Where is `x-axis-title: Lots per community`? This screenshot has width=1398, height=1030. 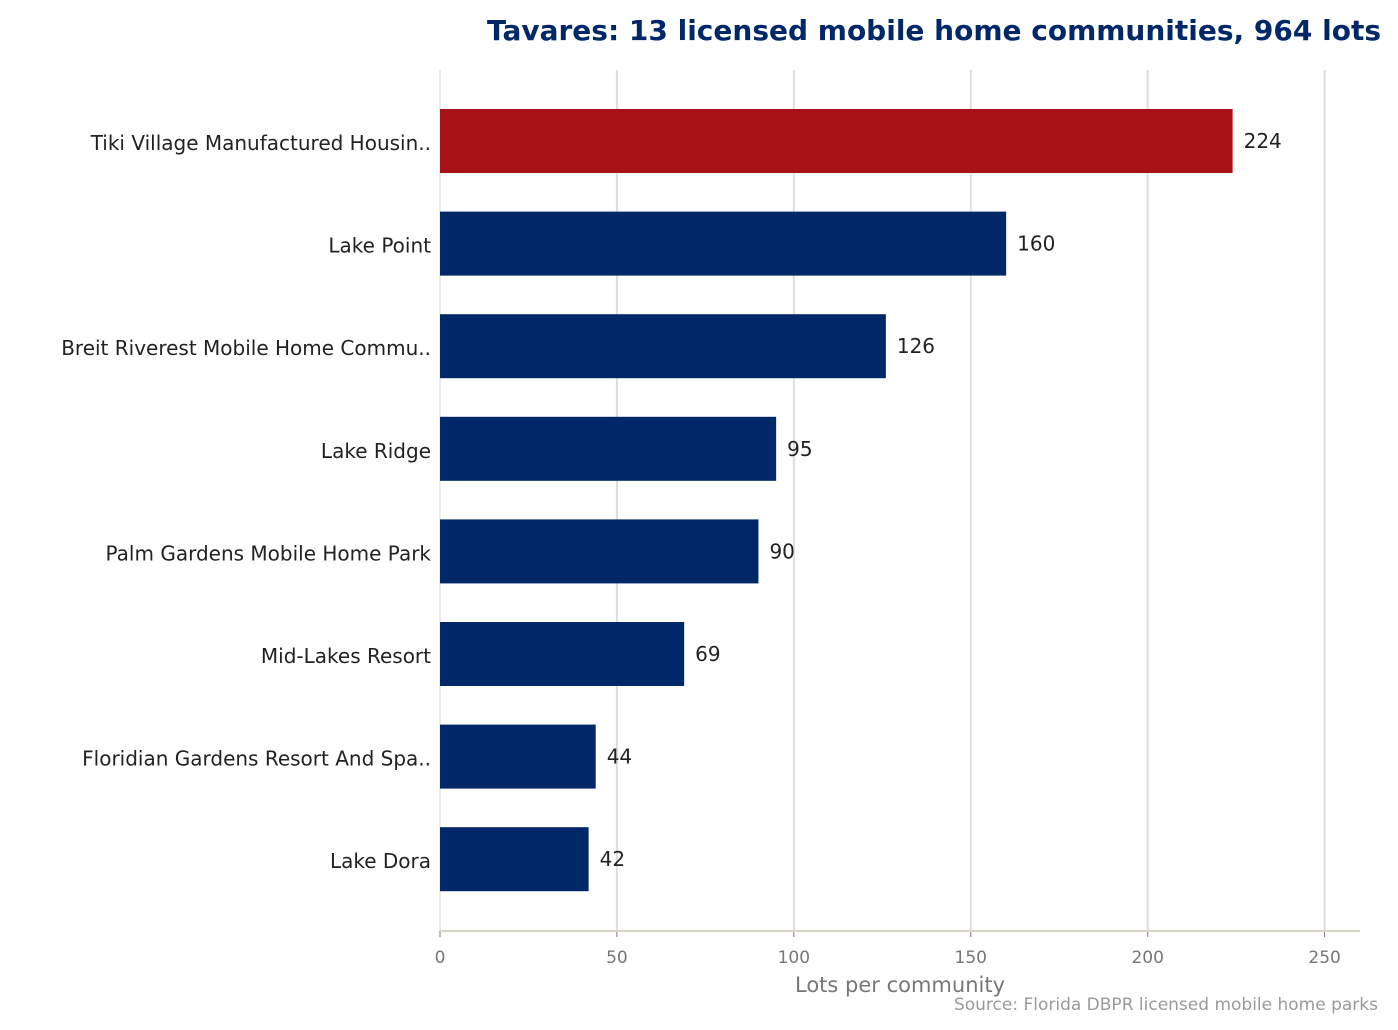
x-axis-title: Lots per community is located at coordinates (900, 985).